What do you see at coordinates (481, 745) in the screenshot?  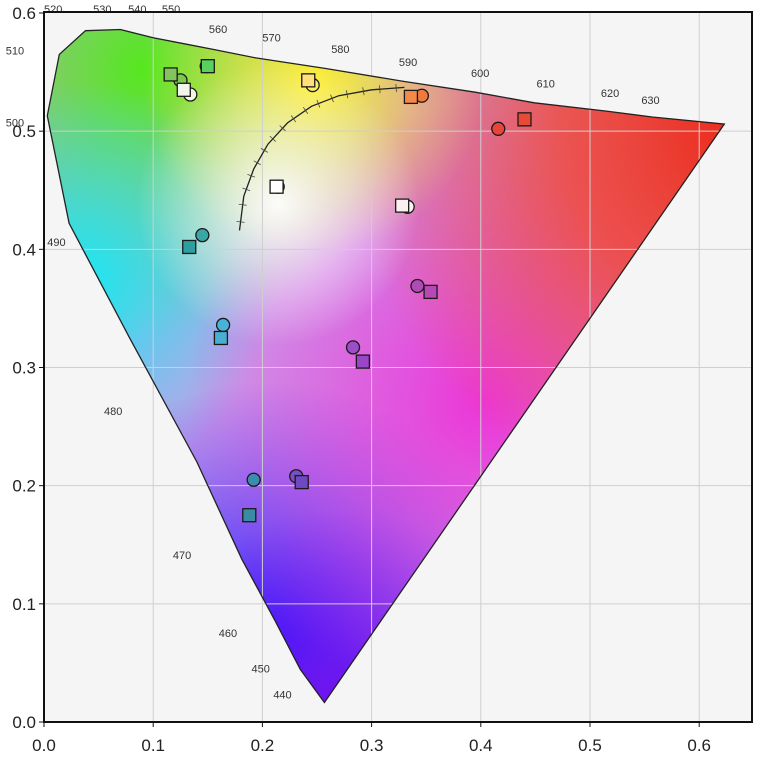 I see `x-tick-label: 0.4` at bounding box center [481, 745].